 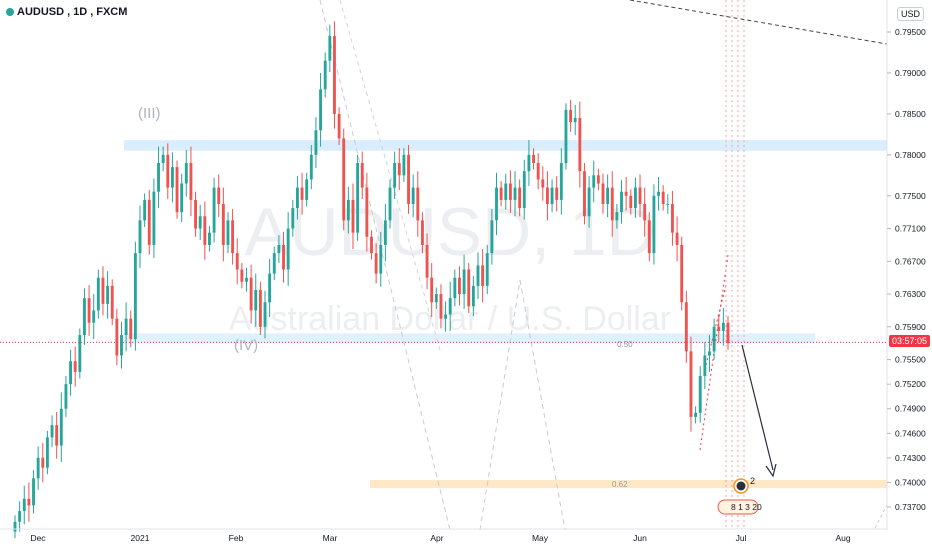 I want to click on projection-line-d, so click(x=390, y=175).